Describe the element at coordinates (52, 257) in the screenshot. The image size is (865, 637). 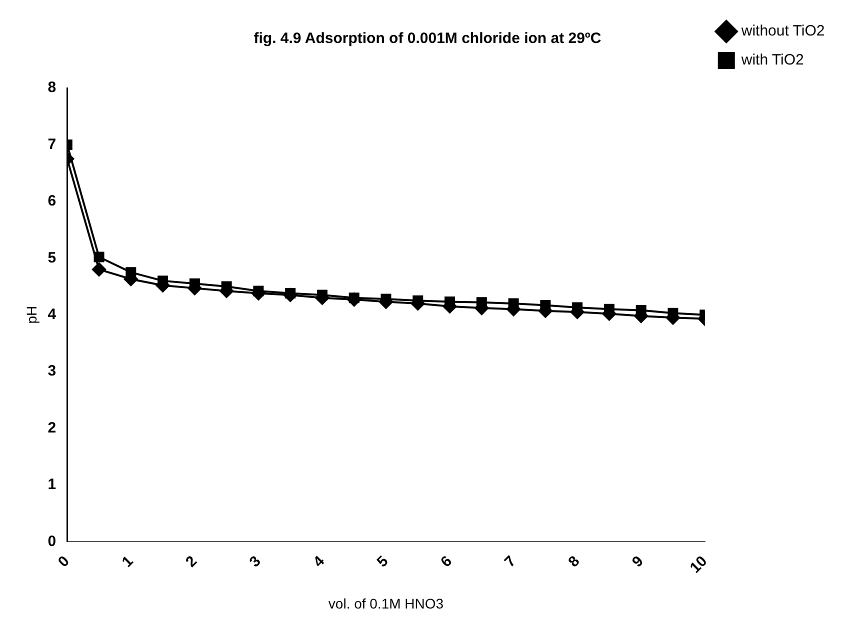
I see `y-tick-label: 5` at that location.